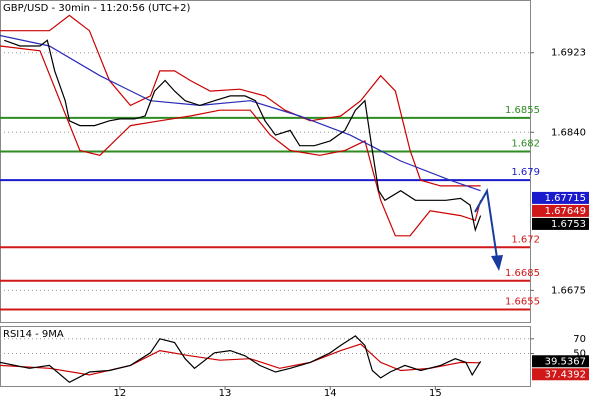 The width and height of the screenshot is (590, 400). I want to click on x-tick-label: 14, so click(330, 393).